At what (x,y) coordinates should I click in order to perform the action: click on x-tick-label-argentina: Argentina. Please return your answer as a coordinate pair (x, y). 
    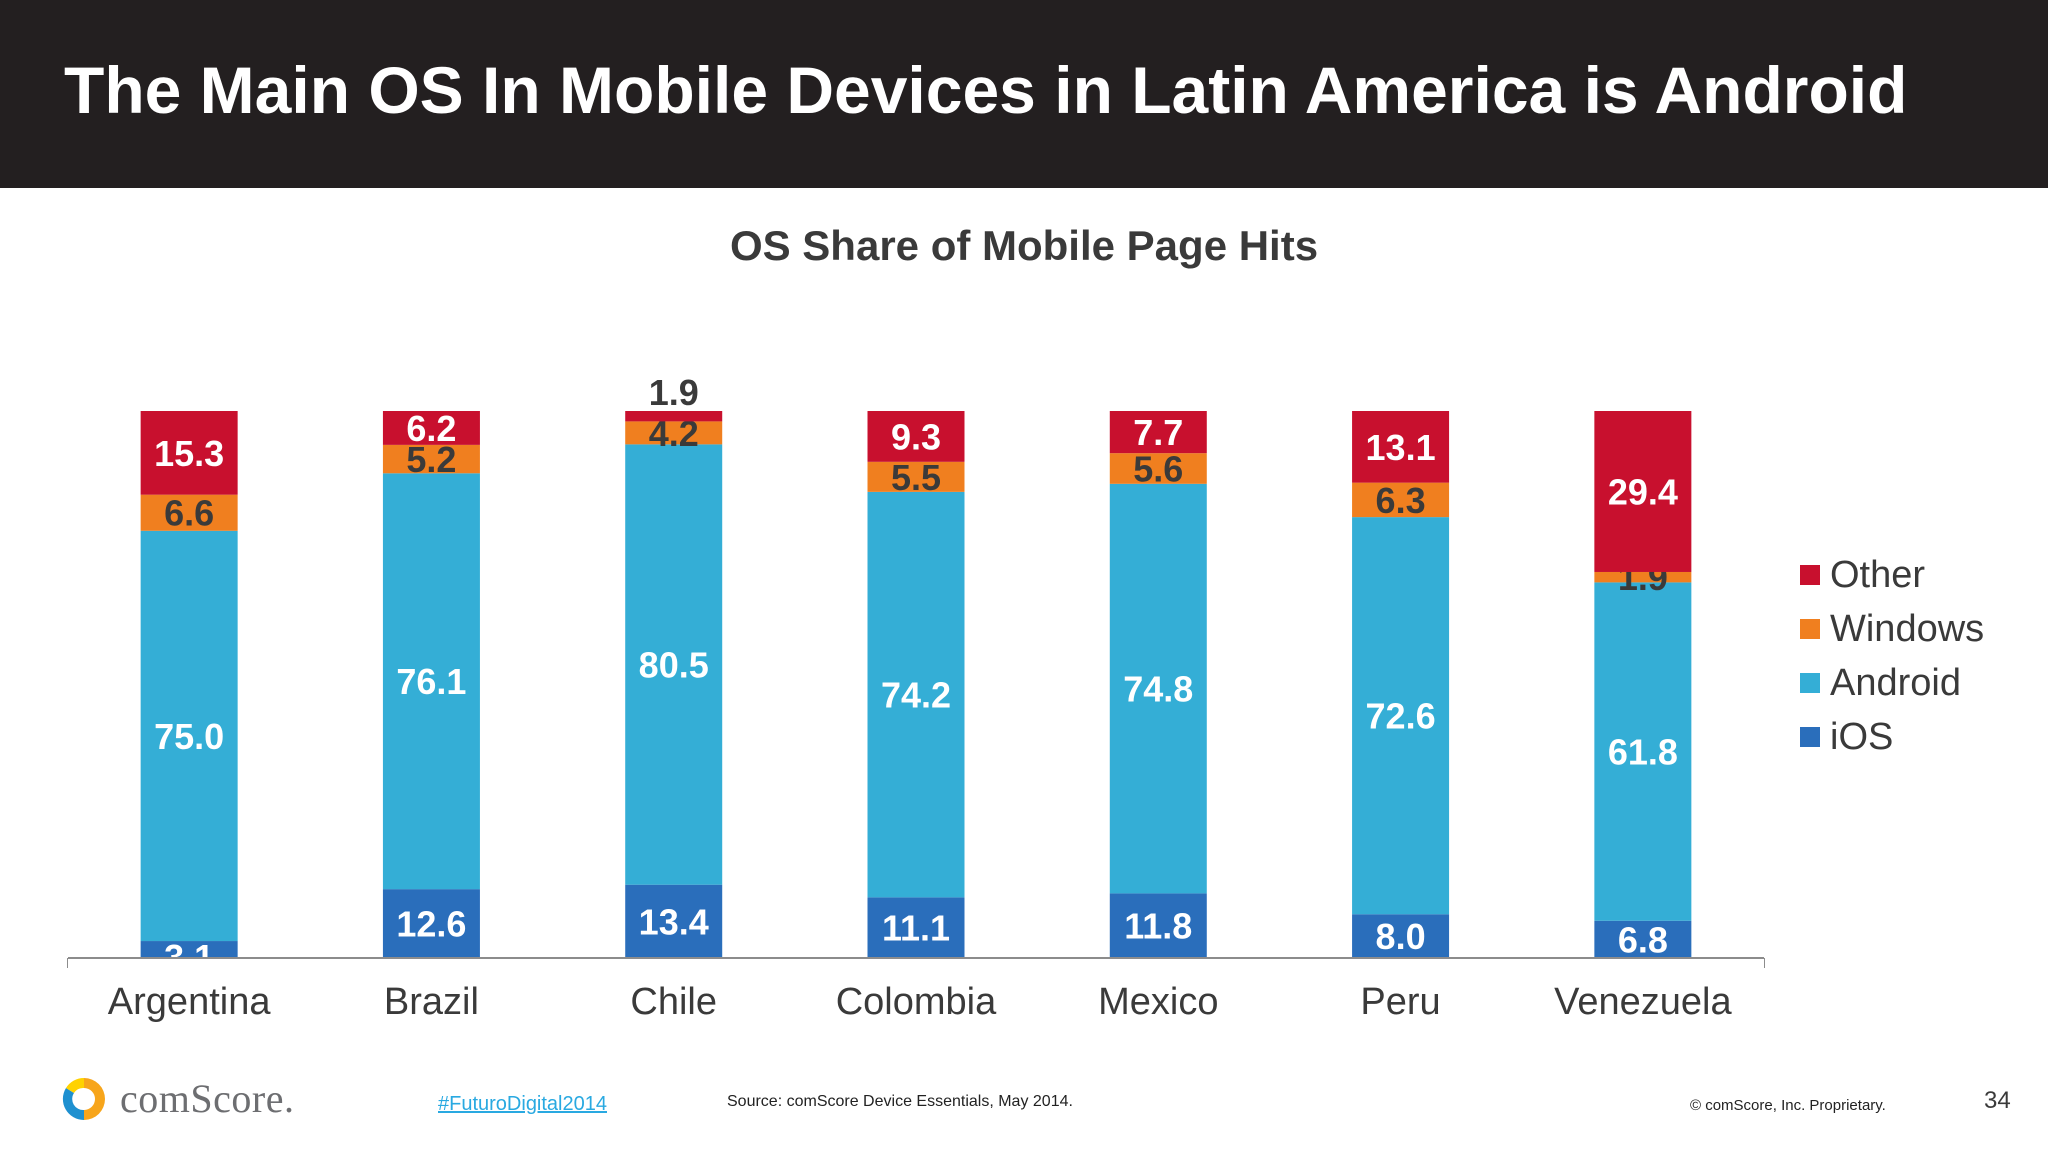
    Looking at the image, I should click on (190, 1002).